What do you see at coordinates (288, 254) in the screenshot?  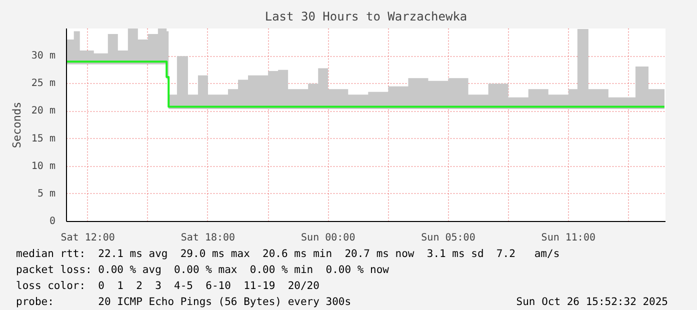 I see `text: median rtt: 22.1 ms avg 29.0 ms max 20.6 ms min 20.7 ms now 3.1 ms sd 7.2 am/s` at bounding box center [288, 254].